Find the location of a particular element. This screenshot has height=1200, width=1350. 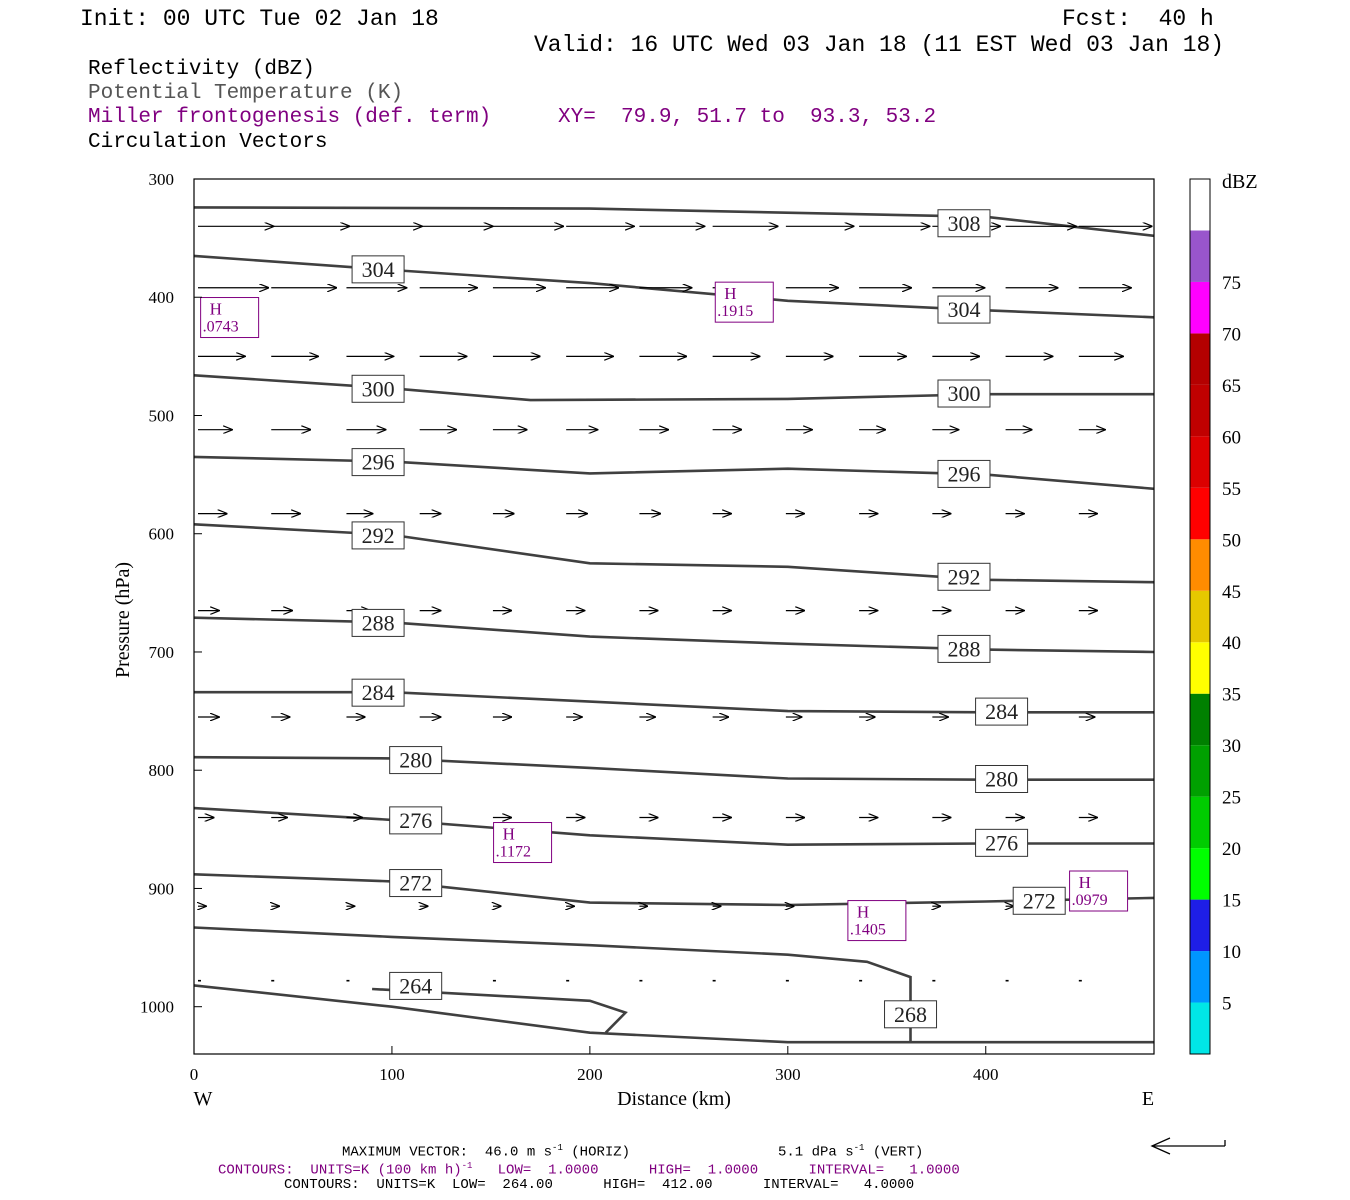

colorbar-level-label: 15 is located at coordinates (1231, 901).